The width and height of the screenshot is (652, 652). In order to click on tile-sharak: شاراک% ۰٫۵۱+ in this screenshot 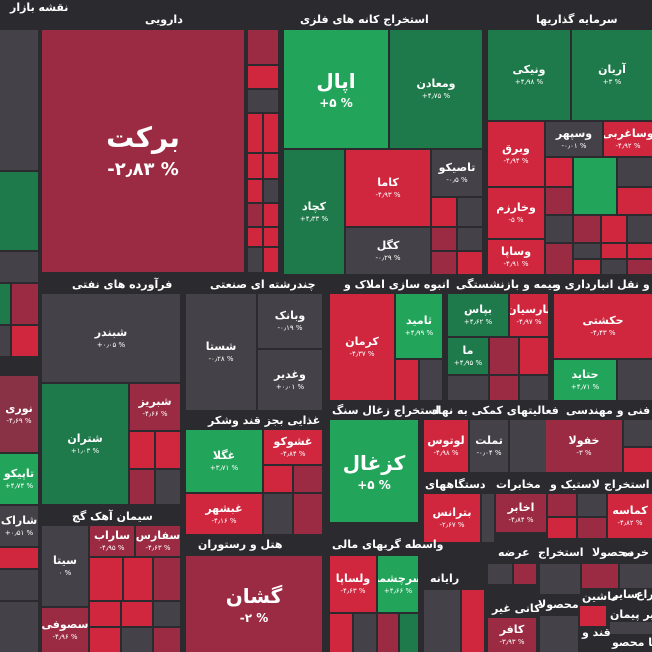, I will do `click(19, 526)`.